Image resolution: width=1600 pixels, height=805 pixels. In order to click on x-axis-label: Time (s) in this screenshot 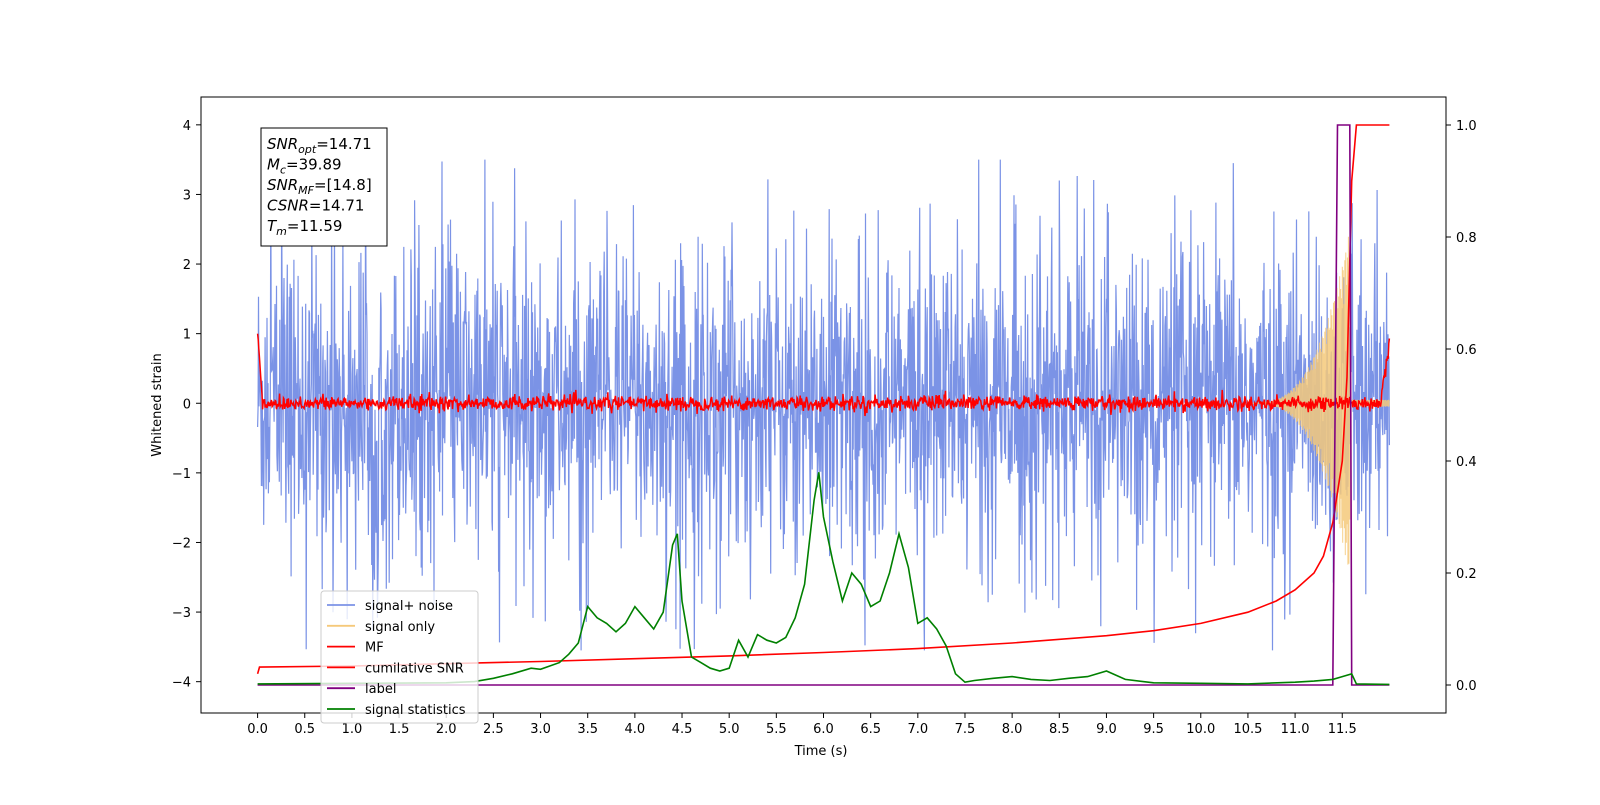, I will do `click(821, 751)`.